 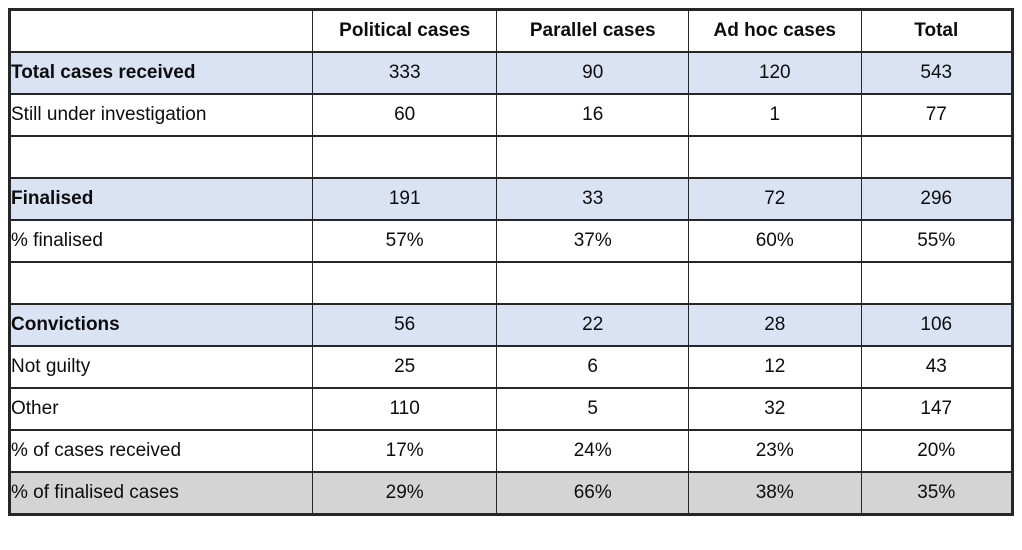 What do you see at coordinates (161, 241) in the screenshot?
I see `row-label: % finalised` at bounding box center [161, 241].